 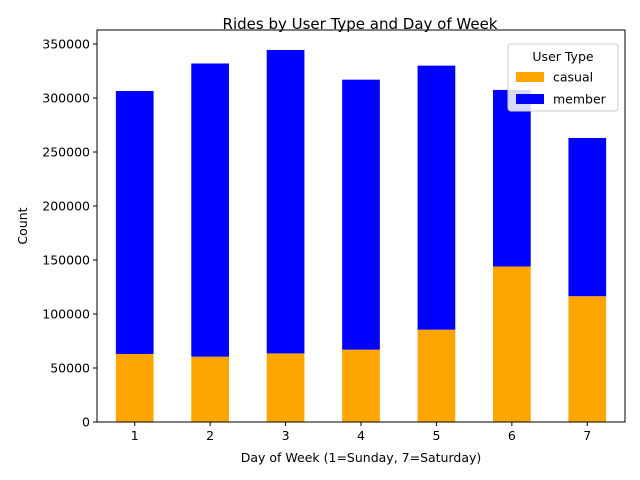 I want to click on legend-swatch-casual, so click(x=530, y=77).